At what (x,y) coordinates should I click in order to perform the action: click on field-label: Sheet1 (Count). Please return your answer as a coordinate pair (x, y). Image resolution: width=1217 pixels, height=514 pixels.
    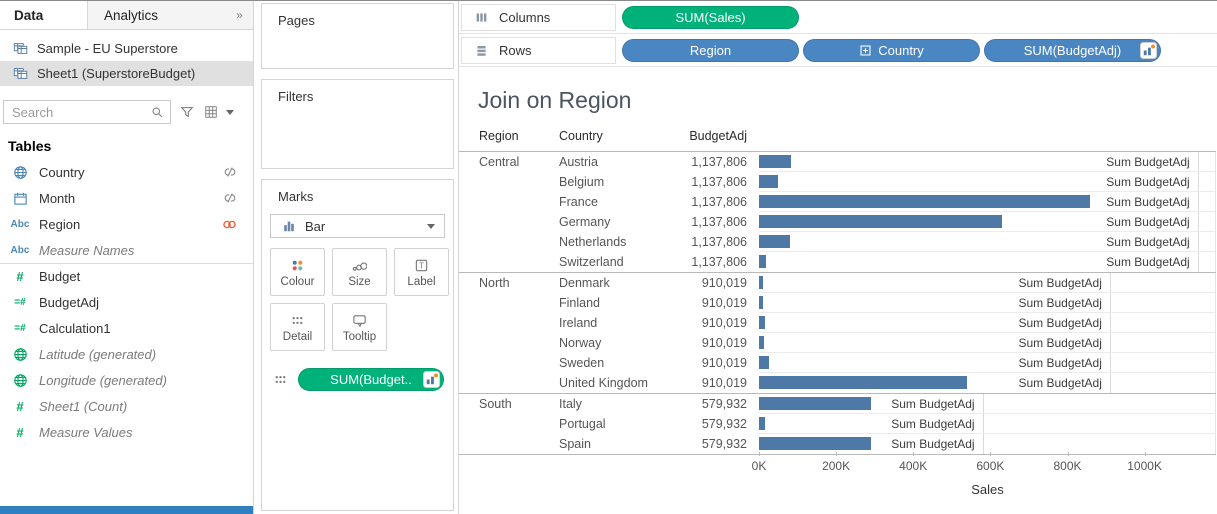
    Looking at the image, I should click on (83, 406).